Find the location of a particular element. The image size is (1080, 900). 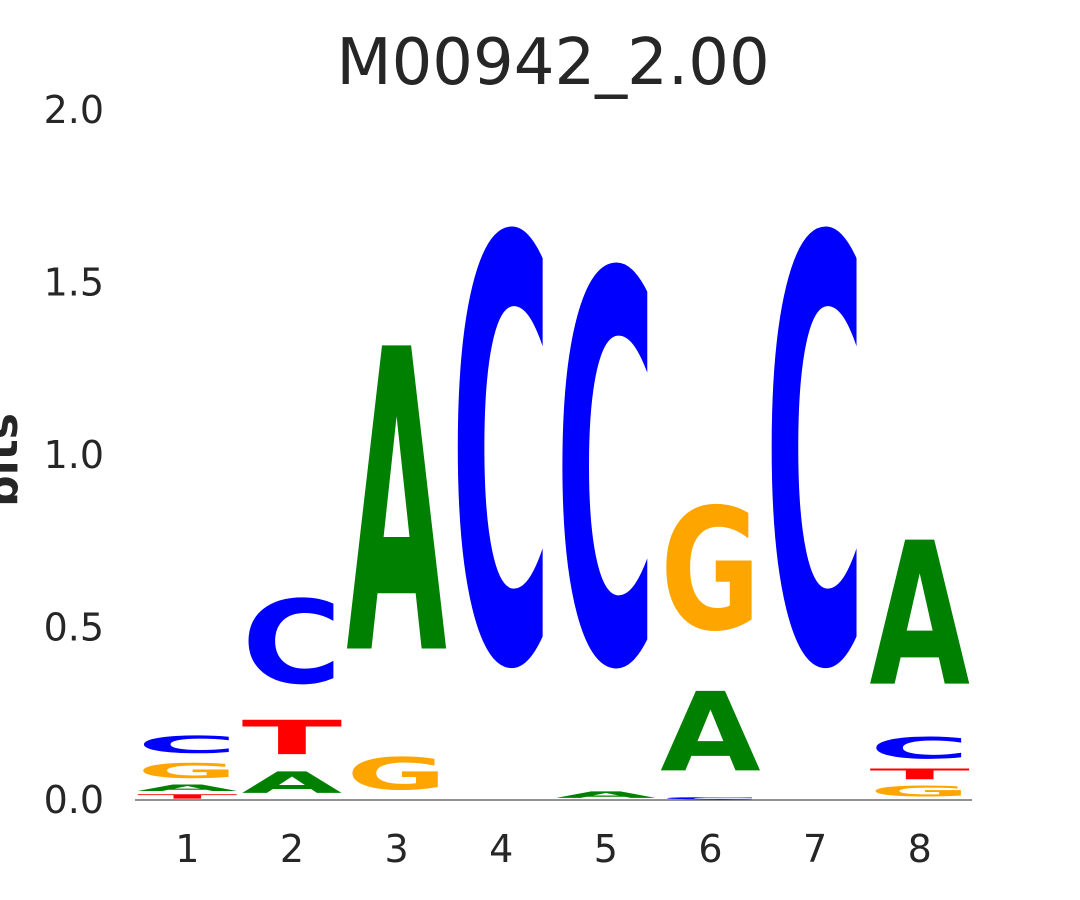

x-tick-label: 7 is located at coordinates (815, 849).